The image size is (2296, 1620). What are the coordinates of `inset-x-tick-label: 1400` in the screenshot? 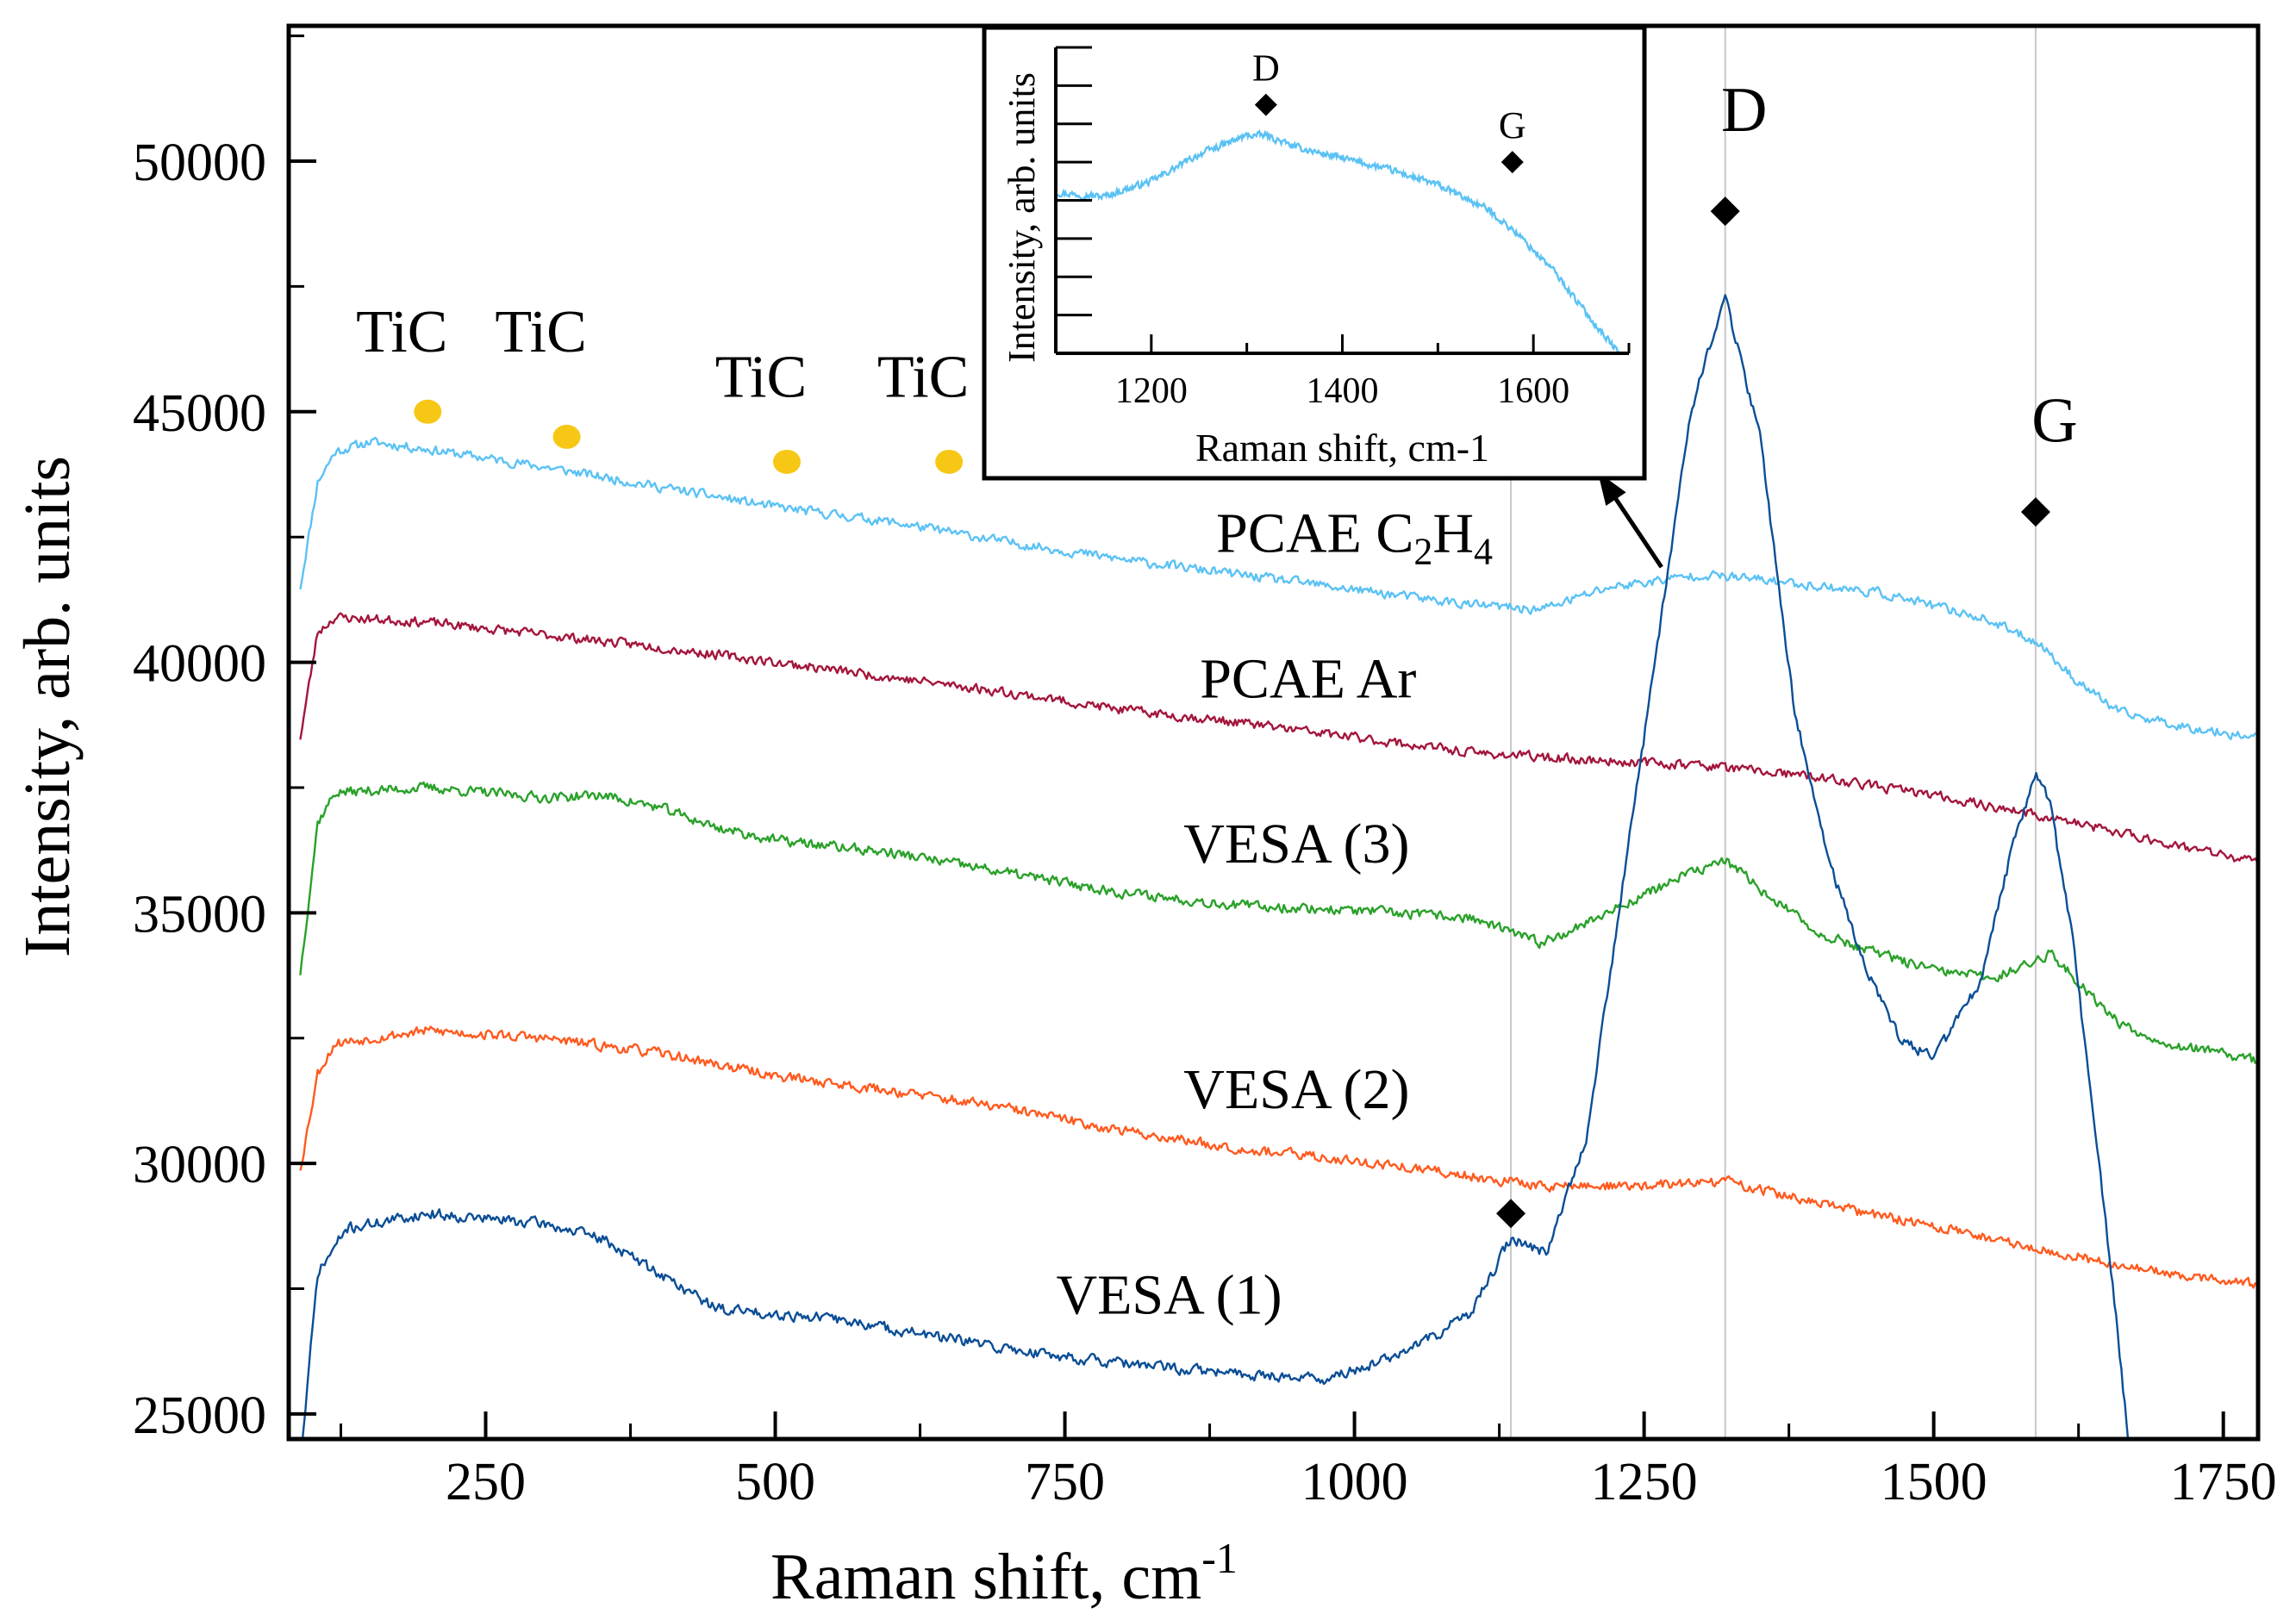 It's located at (1343, 391).